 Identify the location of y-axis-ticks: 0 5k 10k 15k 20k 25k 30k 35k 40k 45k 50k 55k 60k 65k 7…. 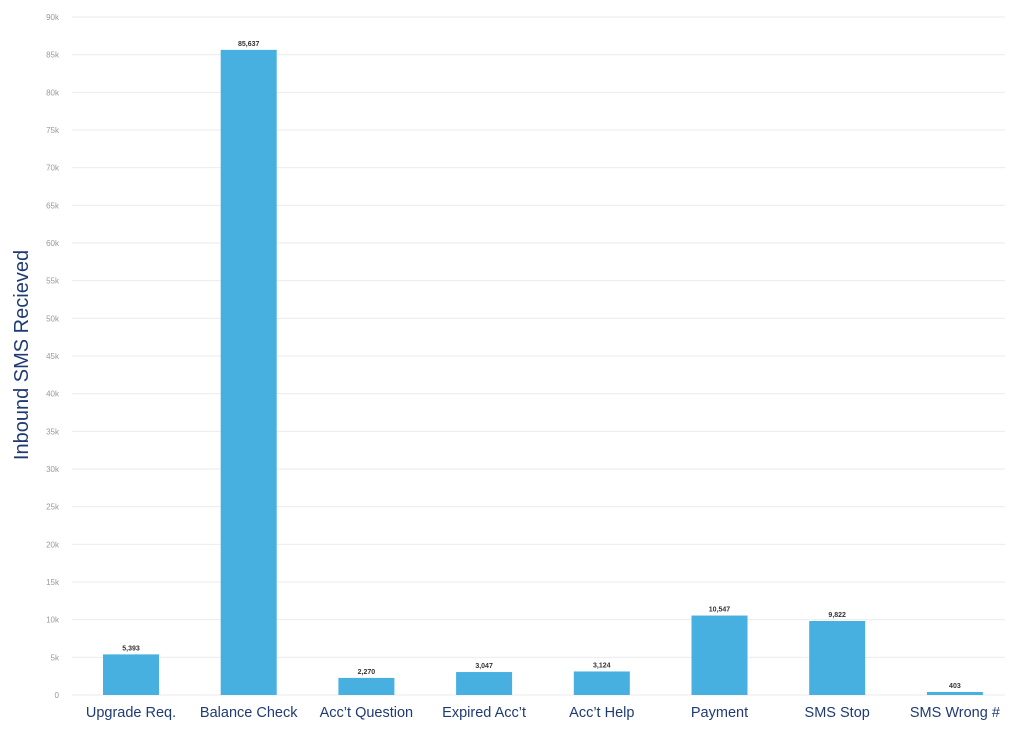
(53, 356).